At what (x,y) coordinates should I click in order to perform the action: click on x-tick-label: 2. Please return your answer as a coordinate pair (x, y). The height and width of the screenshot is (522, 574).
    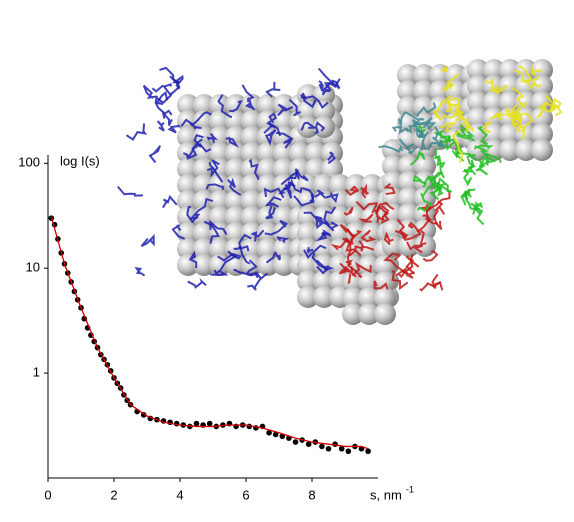
    Looking at the image, I should click on (113, 494).